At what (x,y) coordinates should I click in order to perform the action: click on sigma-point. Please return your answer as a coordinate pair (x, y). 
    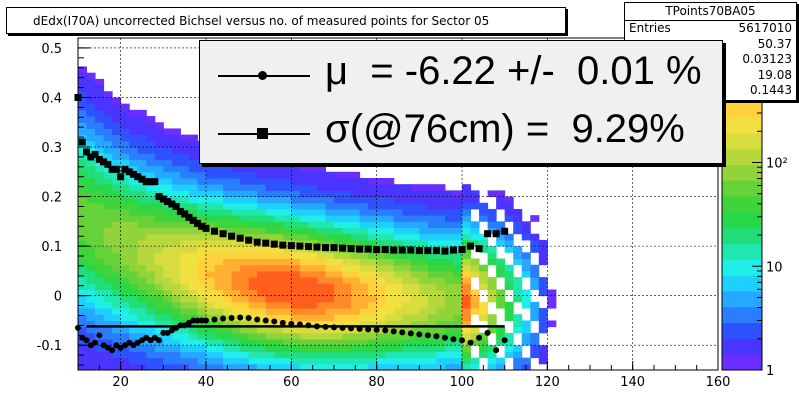
    Looking at the image, I should click on (249, 240).